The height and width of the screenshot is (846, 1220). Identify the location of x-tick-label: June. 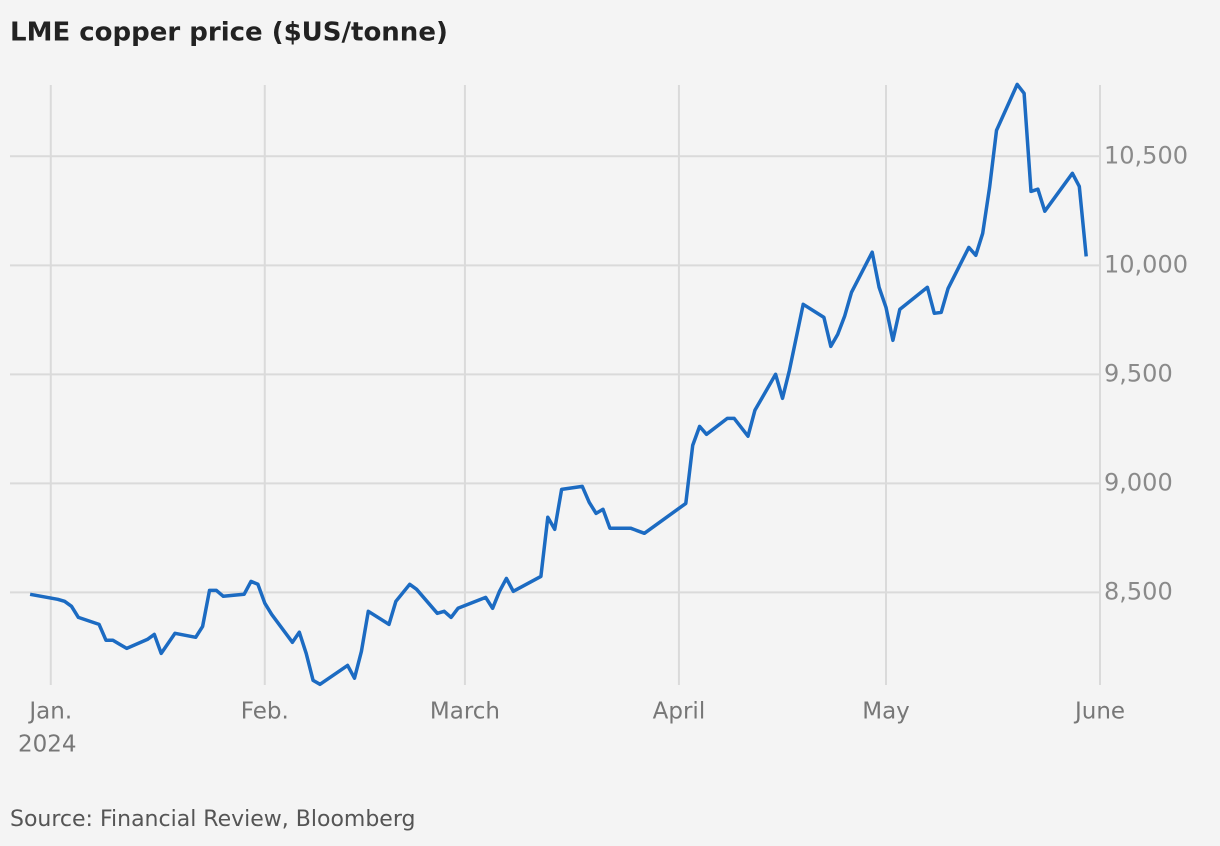
(1099, 712).